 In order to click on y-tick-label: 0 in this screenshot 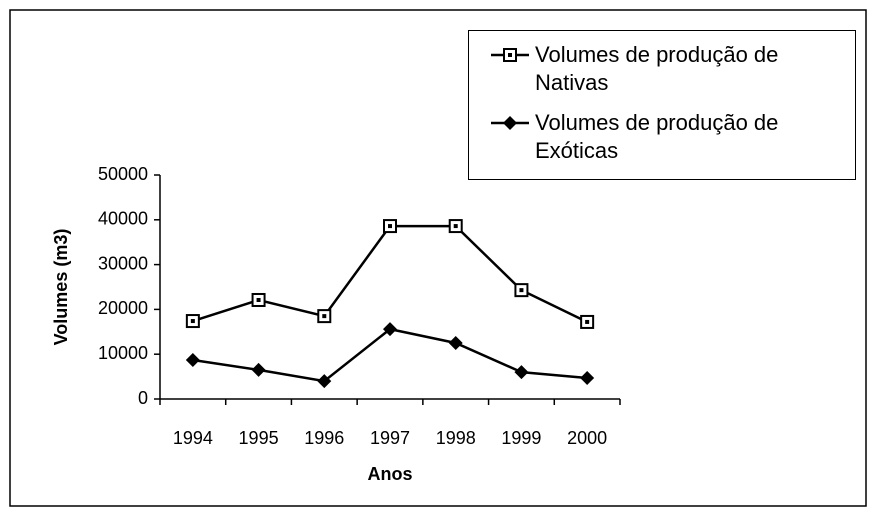, I will do `click(143, 398)`.